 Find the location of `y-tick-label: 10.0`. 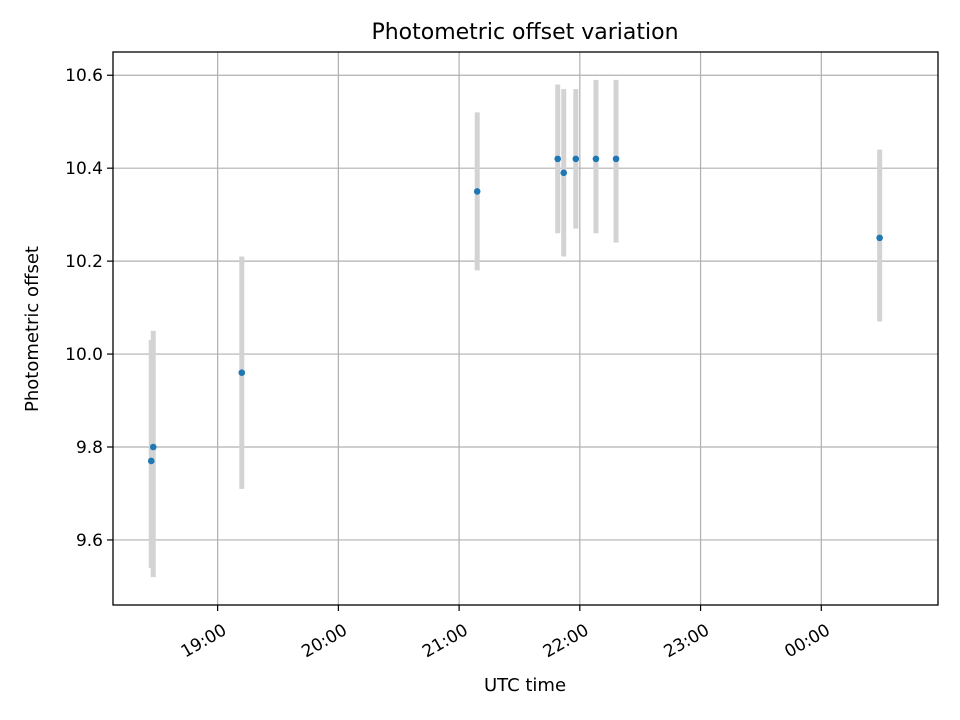

y-tick-label: 10.0 is located at coordinates (84, 355).